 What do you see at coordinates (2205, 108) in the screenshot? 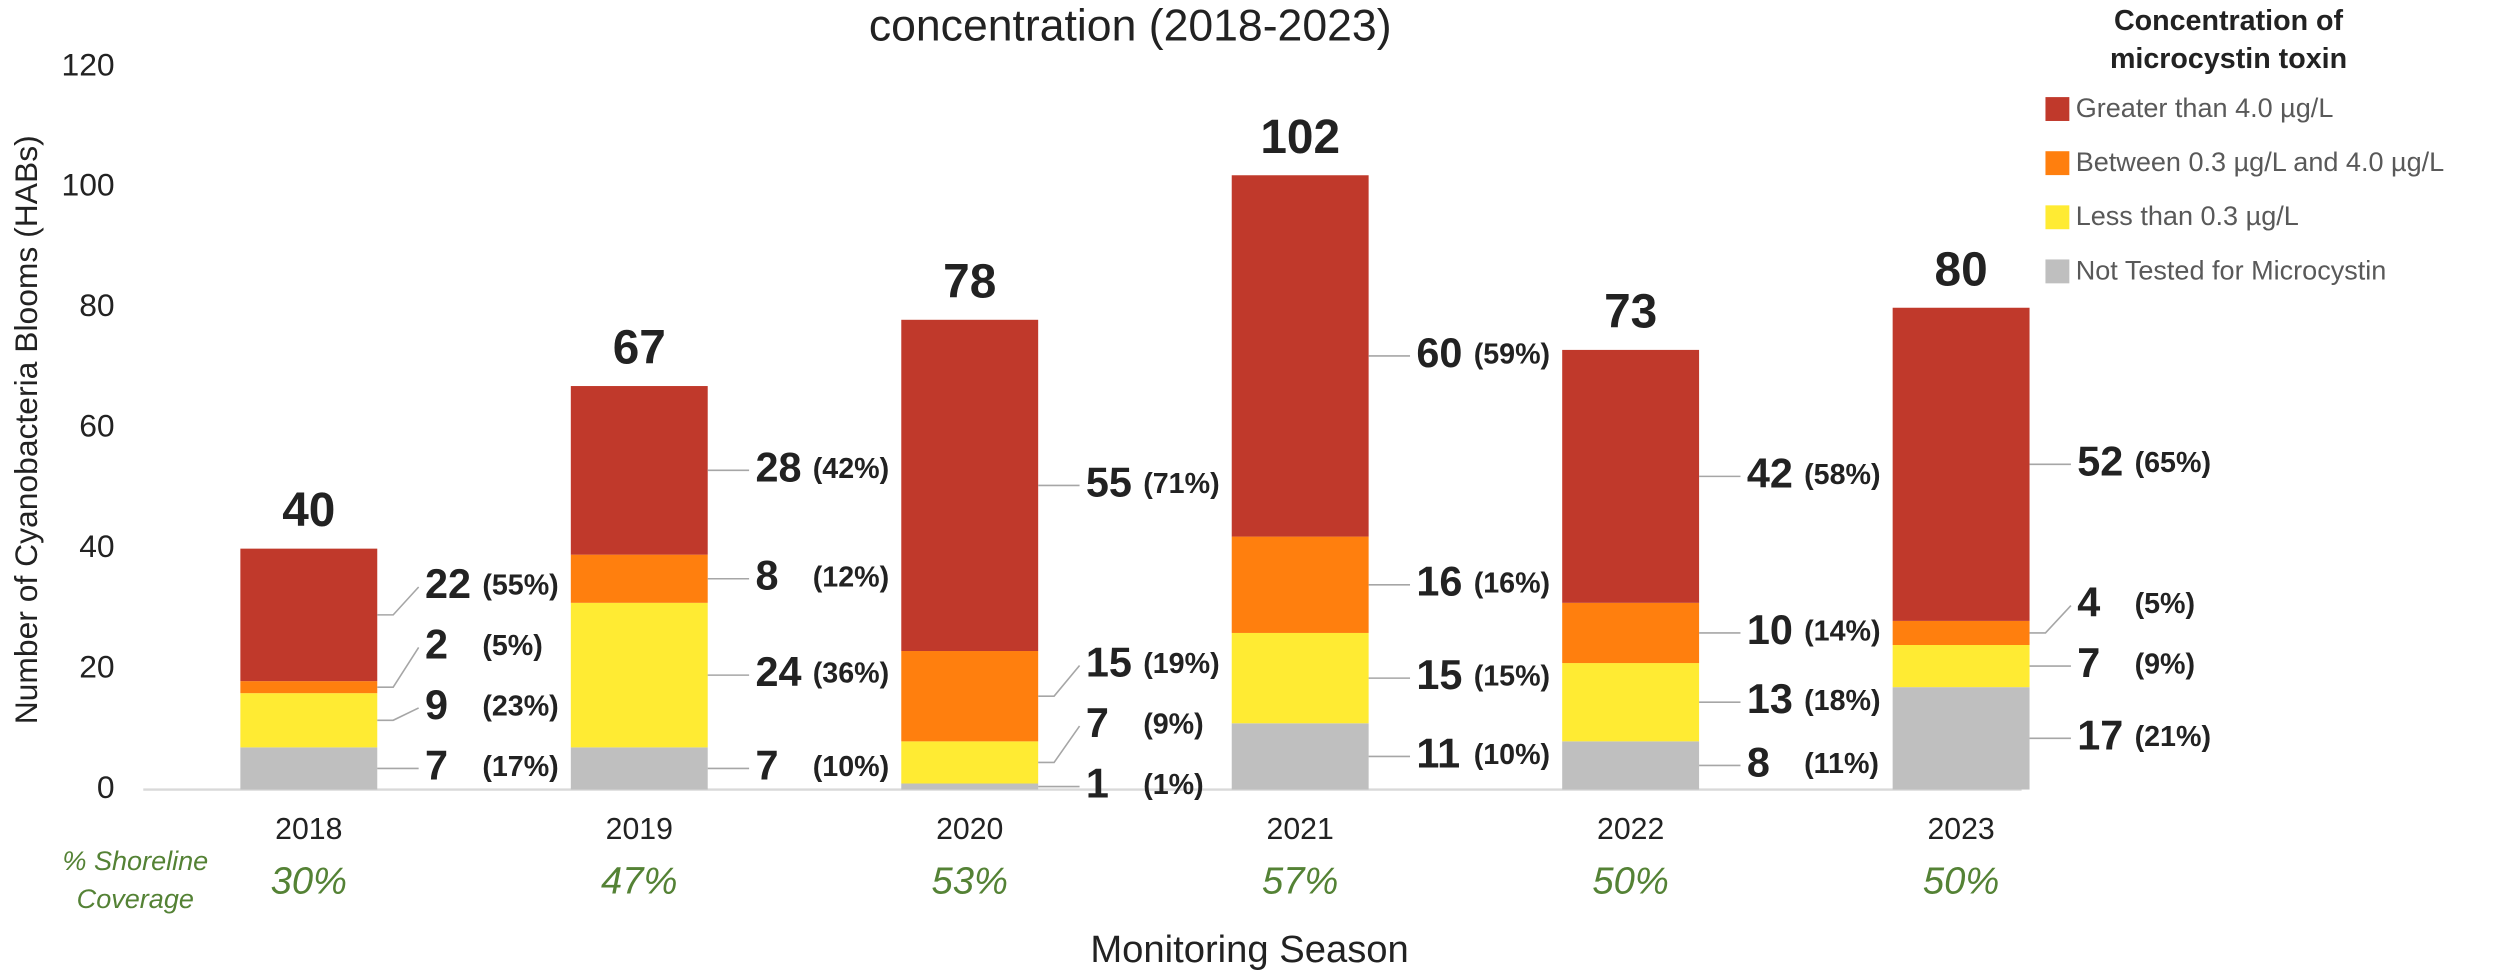
I see `legend-label: Greater than 4.0 µg/L` at bounding box center [2205, 108].